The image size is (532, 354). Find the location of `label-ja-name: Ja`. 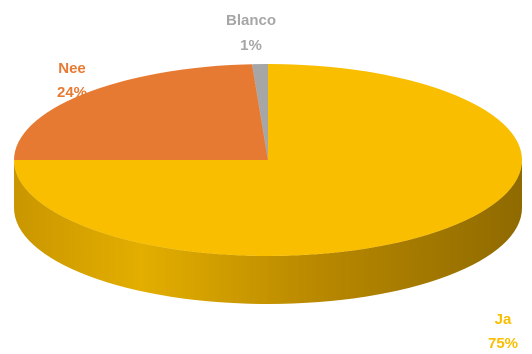

label-ja-name: Ja is located at coordinates (503, 319).